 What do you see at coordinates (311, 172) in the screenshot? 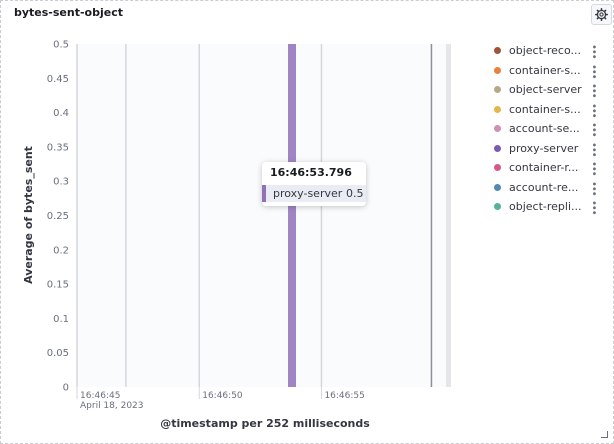
I see `tooltip-title: 16:46:53.796` at bounding box center [311, 172].